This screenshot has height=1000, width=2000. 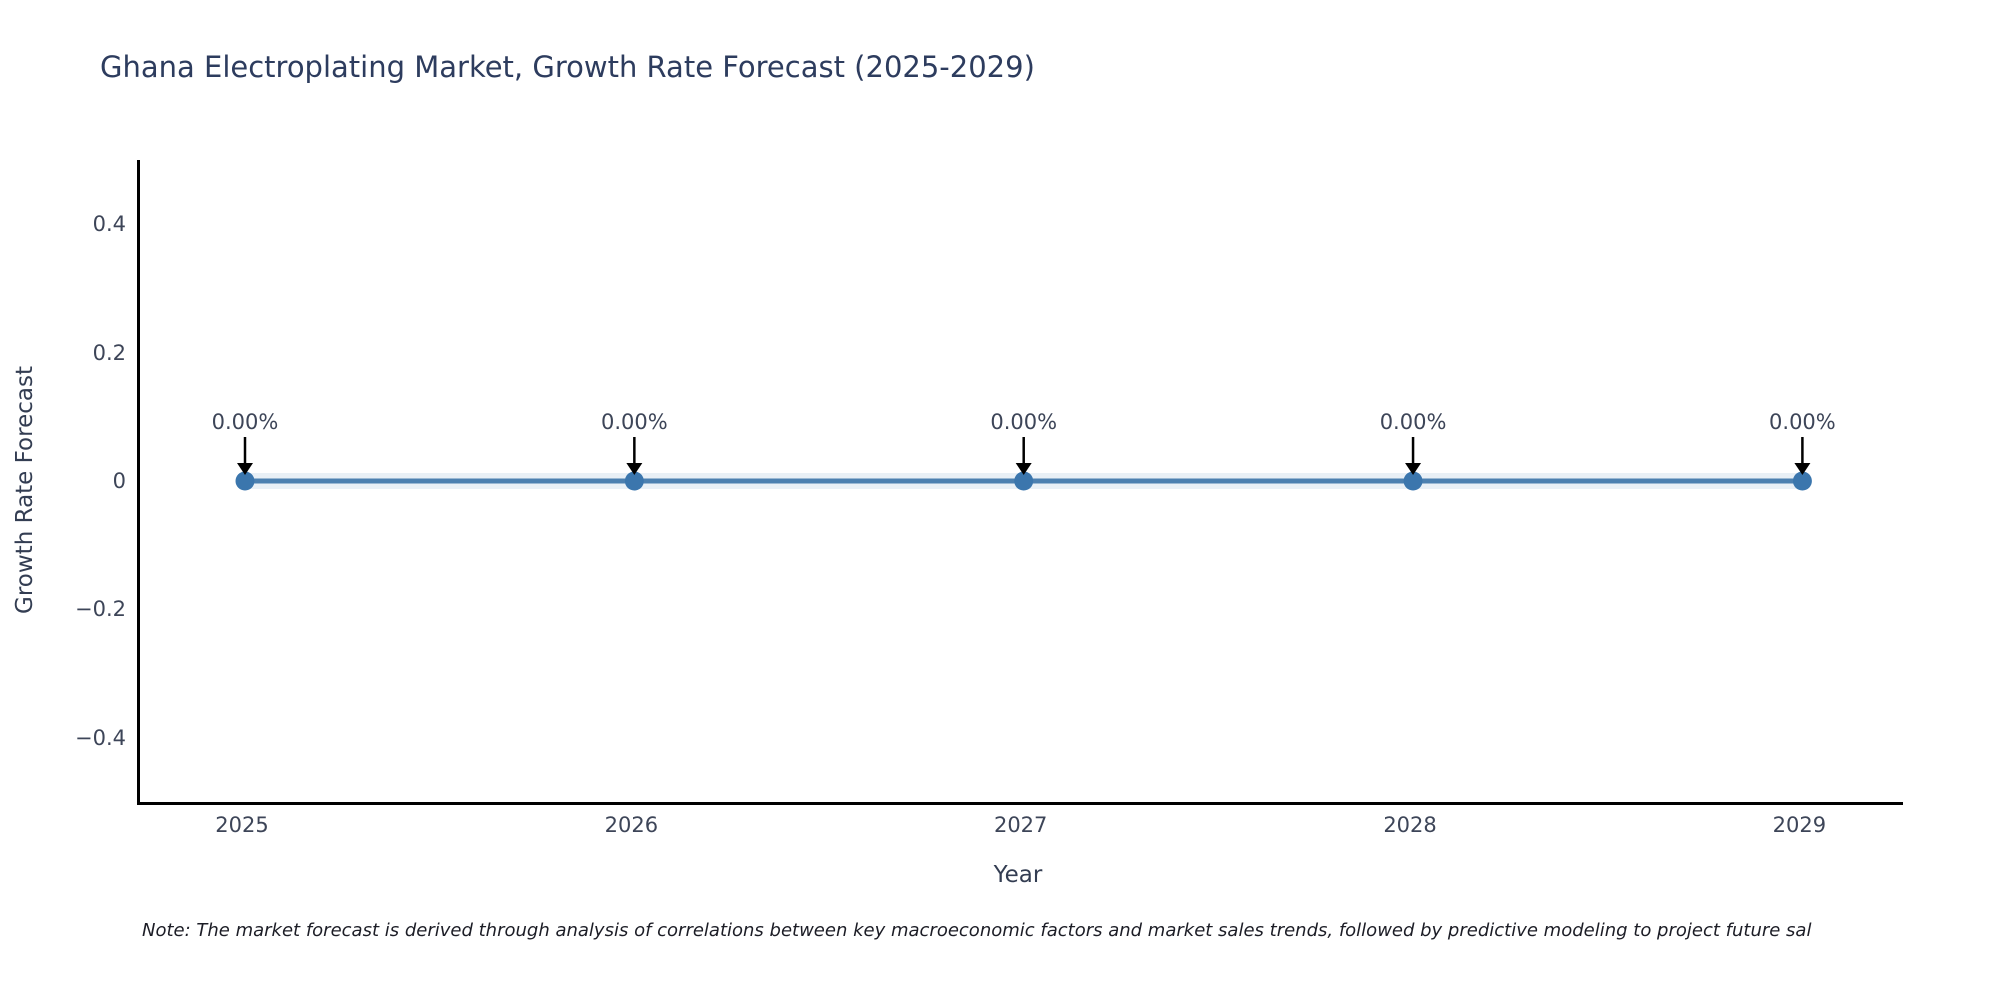 What do you see at coordinates (100, 737) in the screenshot?
I see `y-tick-label: −0.4` at bounding box center [100, 737].